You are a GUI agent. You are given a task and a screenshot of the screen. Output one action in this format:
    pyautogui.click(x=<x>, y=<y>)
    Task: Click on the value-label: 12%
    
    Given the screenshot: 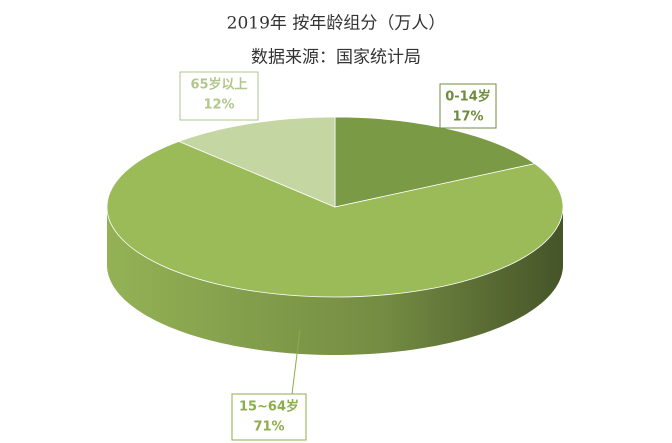 What is the action you would take?
    pyautogui.click(x=218, y=105)
    